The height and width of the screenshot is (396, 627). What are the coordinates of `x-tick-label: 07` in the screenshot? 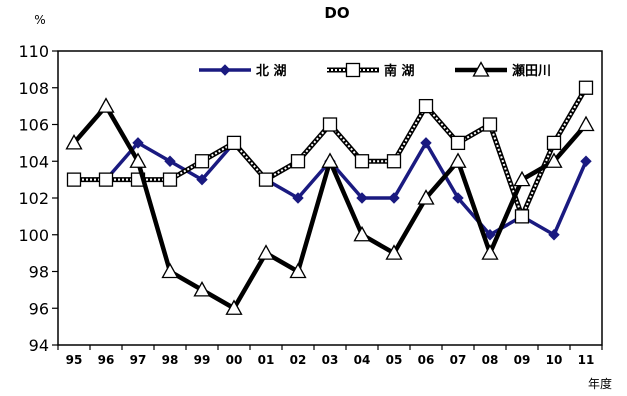 It's located at (458, 360).